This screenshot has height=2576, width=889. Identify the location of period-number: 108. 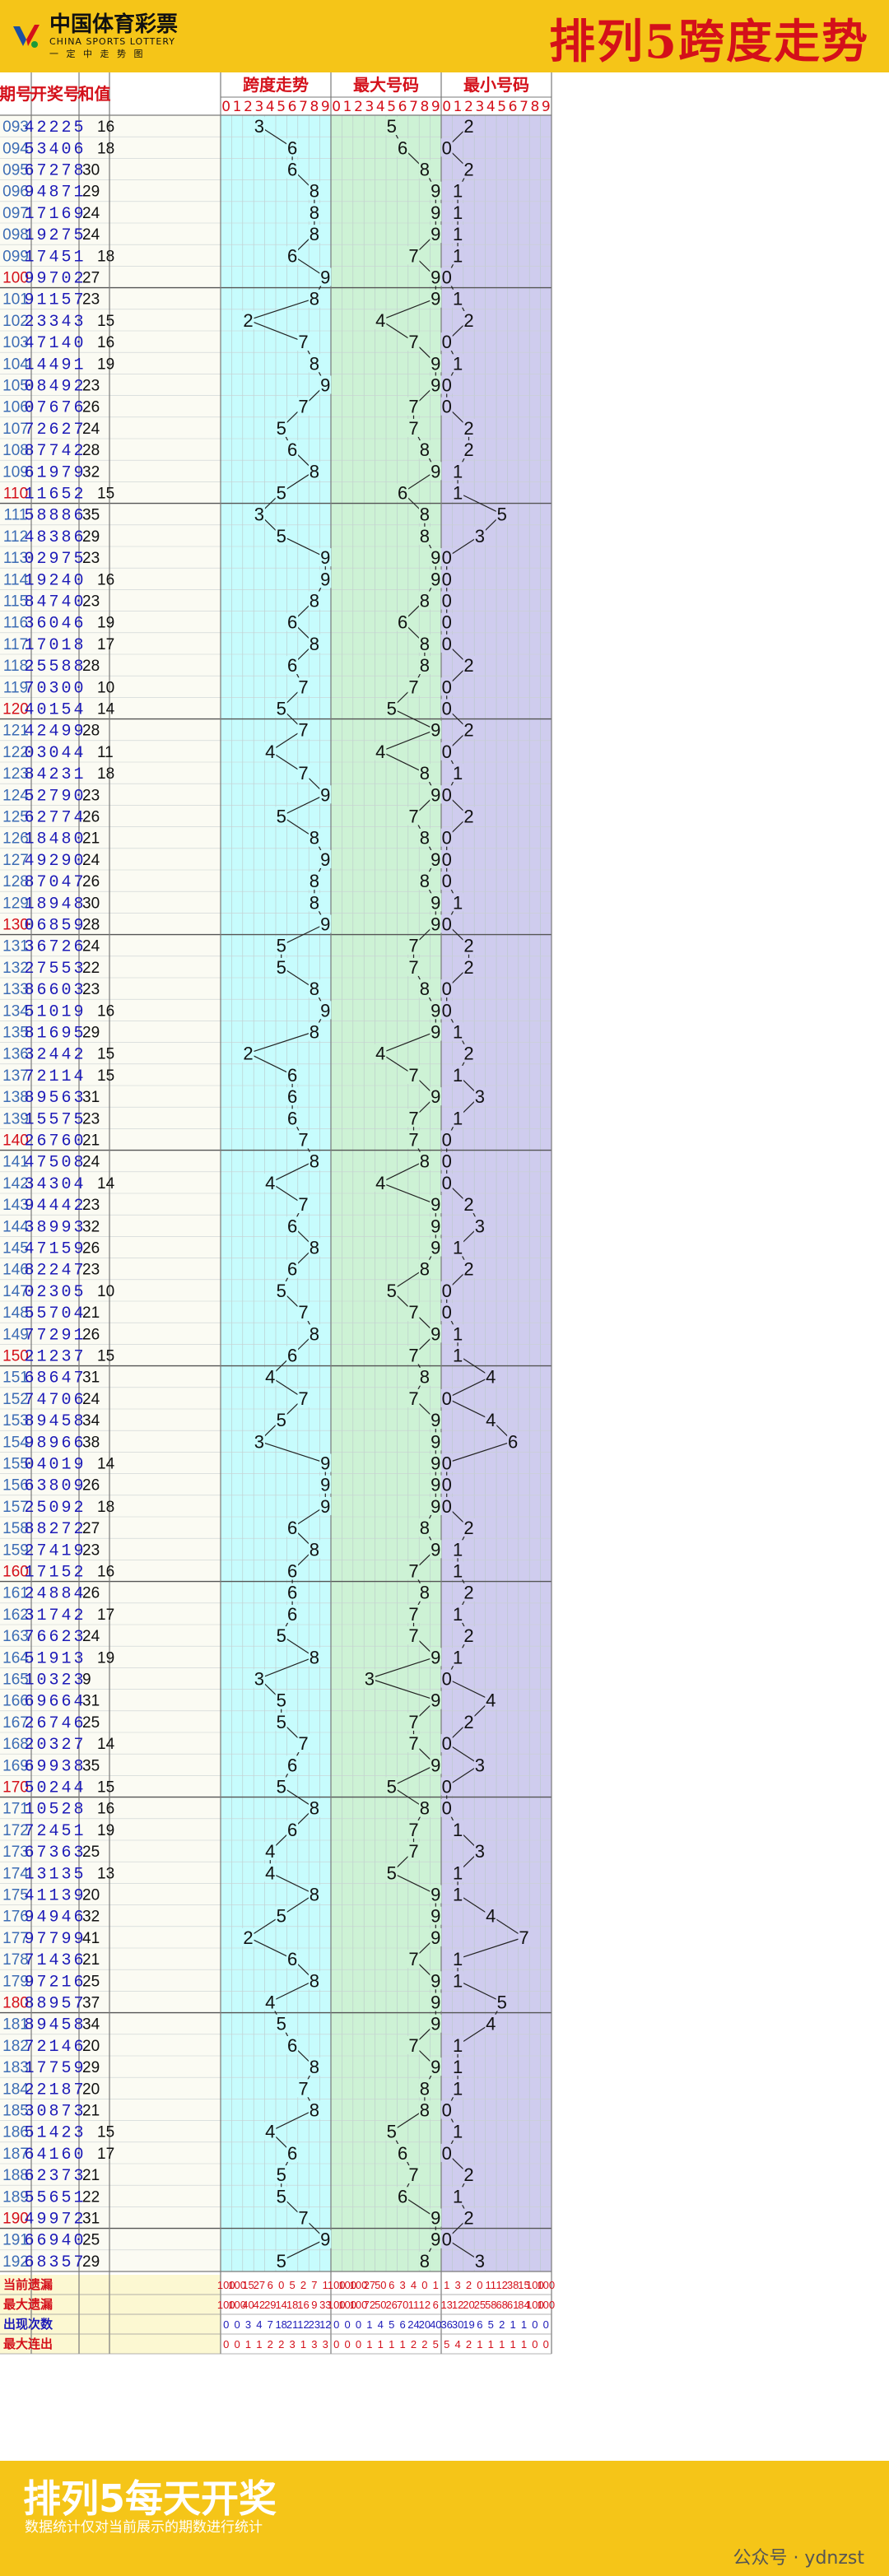
(15, 450).